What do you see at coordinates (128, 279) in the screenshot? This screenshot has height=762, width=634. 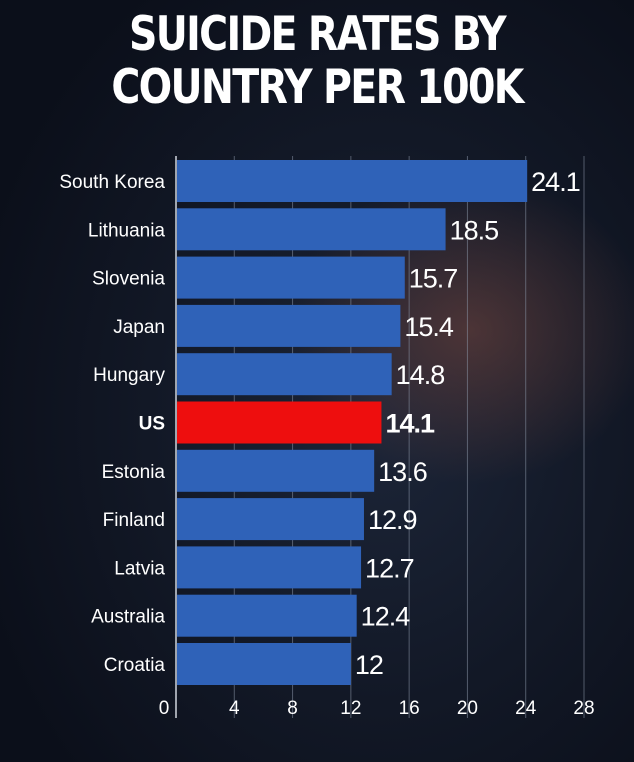 I see `category-label: Slovenia` at bounding box center [128, 279].